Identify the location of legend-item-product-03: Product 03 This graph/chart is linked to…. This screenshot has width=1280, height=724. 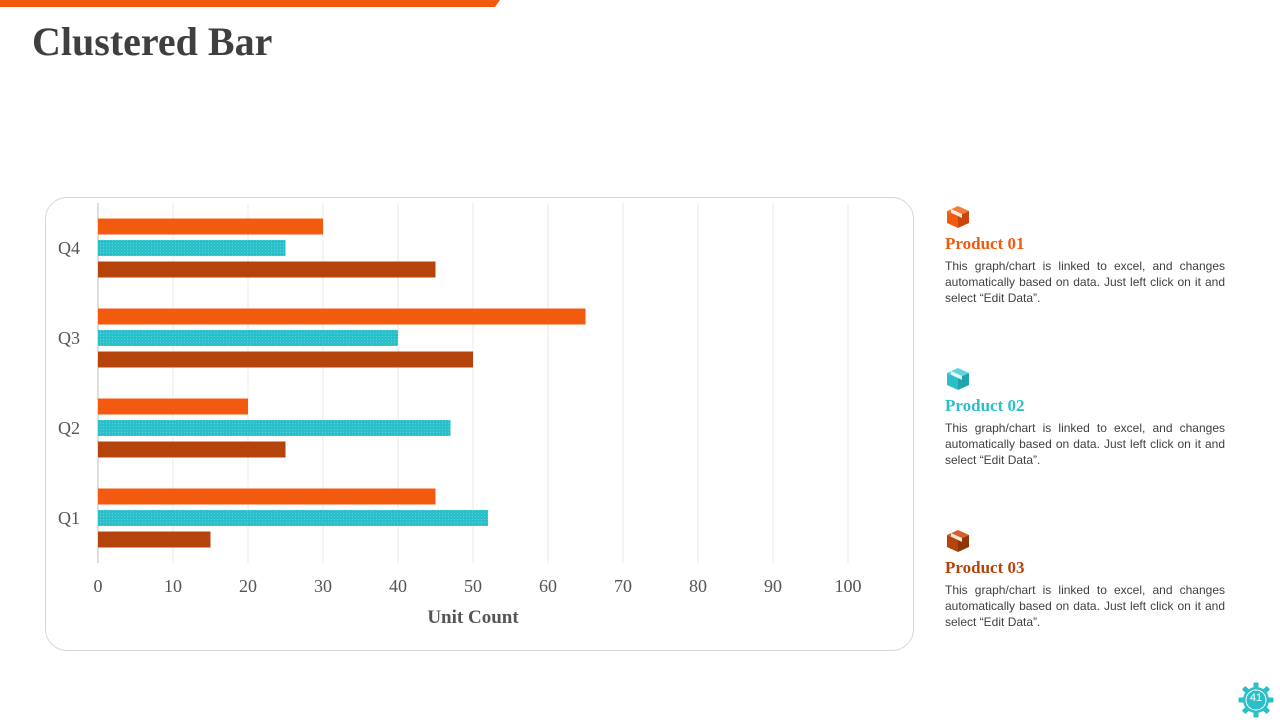
(1085, 579).